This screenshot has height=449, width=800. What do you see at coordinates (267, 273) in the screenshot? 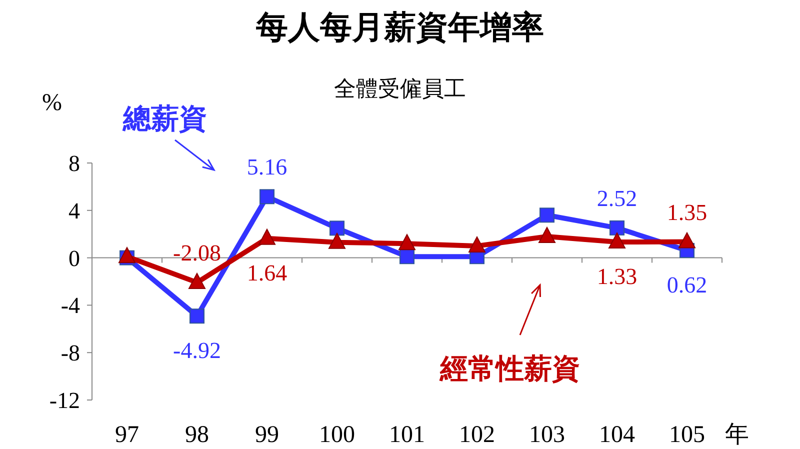
I see `data-label: 1.64` at bounding box center [267, 273].